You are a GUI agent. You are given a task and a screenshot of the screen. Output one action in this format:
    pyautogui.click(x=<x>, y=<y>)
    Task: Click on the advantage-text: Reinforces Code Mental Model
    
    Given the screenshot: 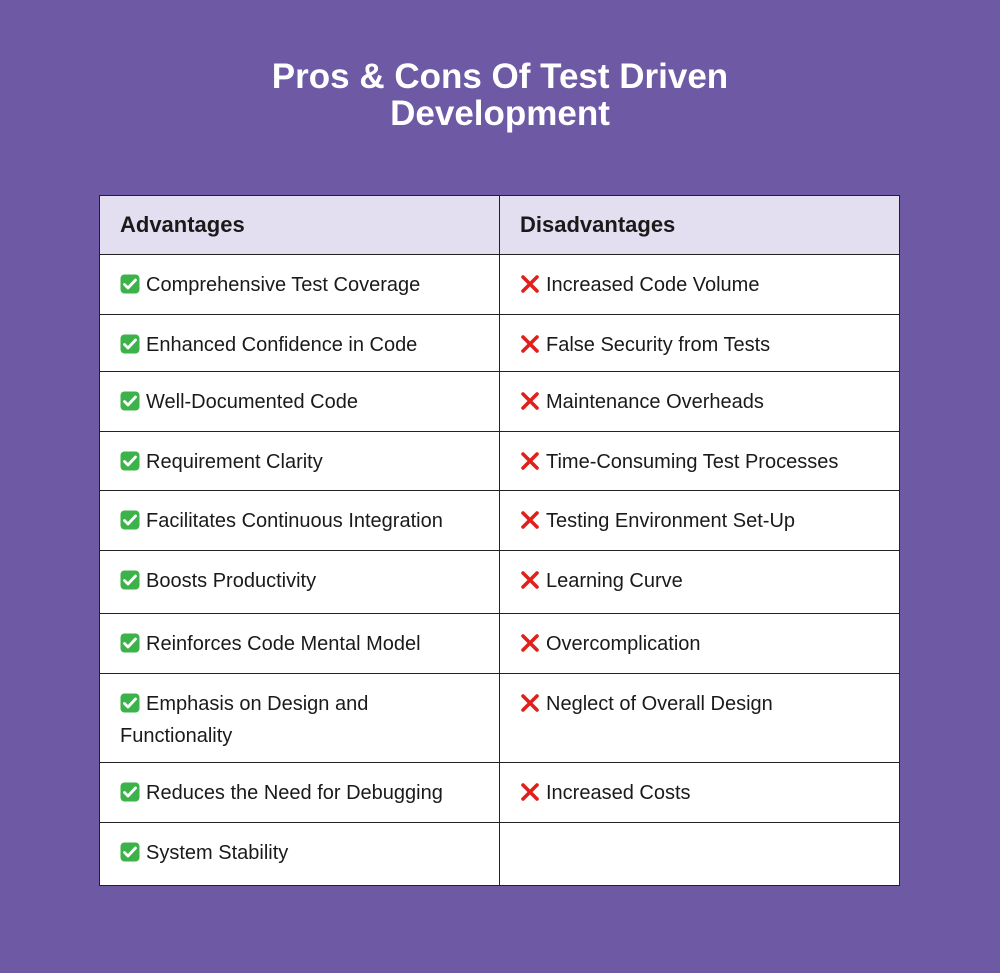 What is the action you would take?
    pyautogui.click(x=283, y=644)
    